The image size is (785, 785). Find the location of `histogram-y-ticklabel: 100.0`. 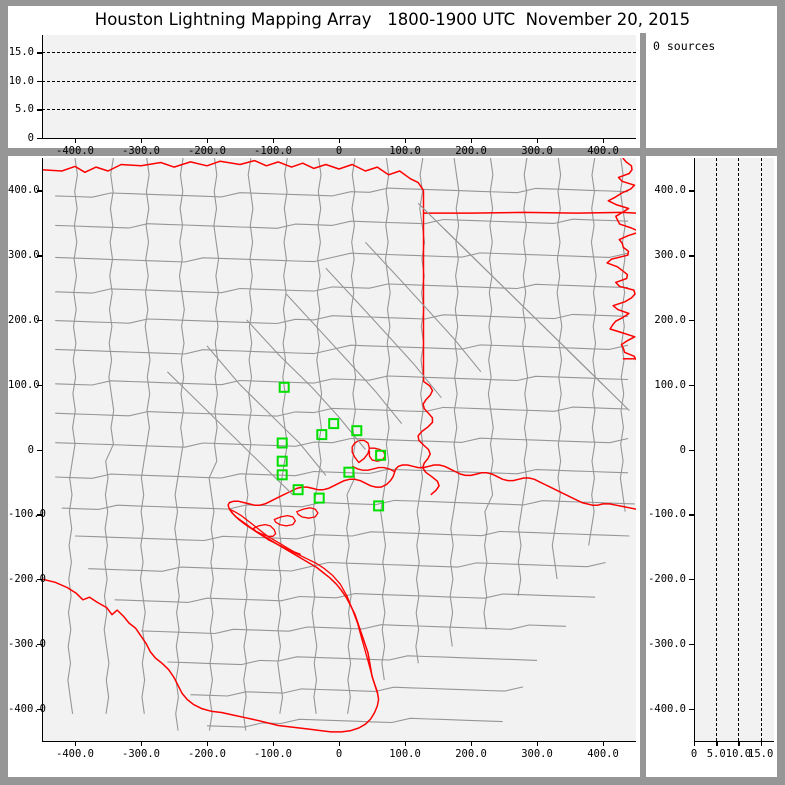

histogram-y-ticklabel: 100.0 is located at coordinates (670, 384).